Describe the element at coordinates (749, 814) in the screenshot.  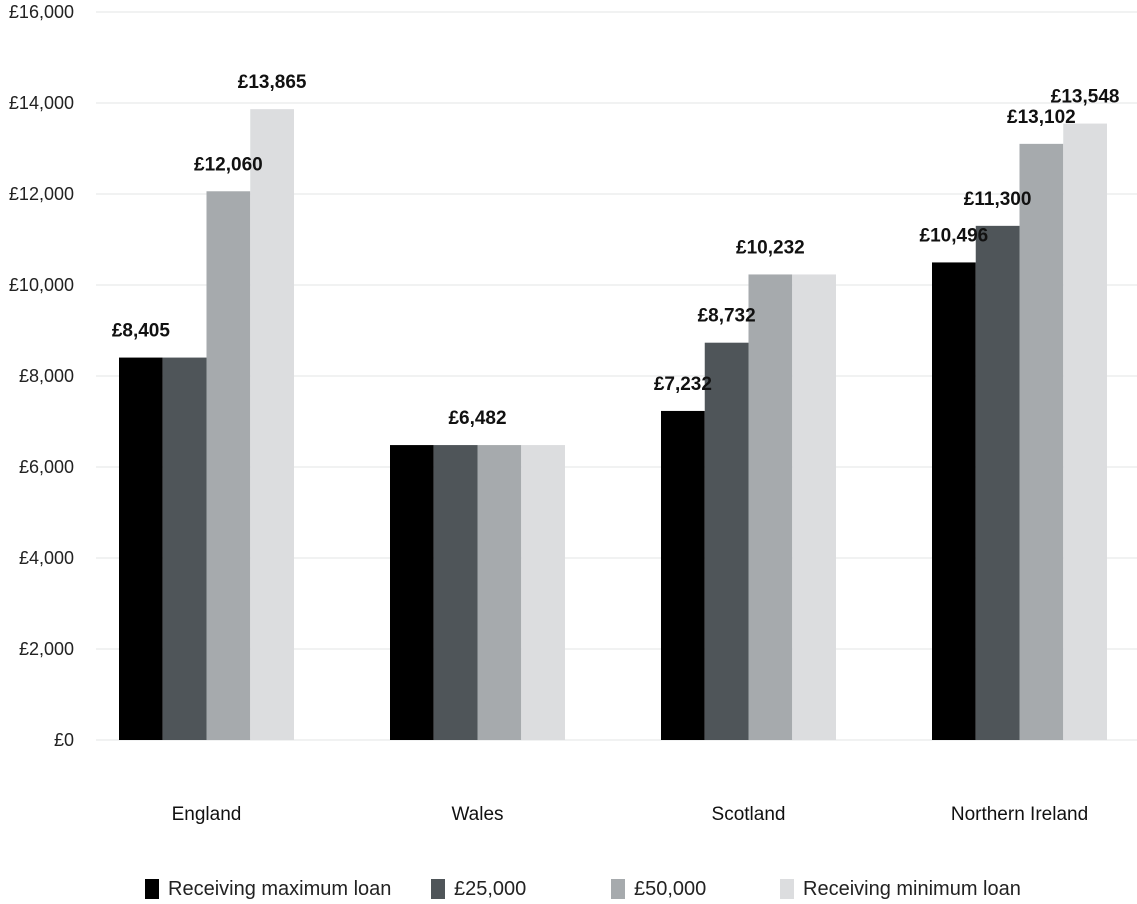
I see `x-category-label: Scotland` at that location.